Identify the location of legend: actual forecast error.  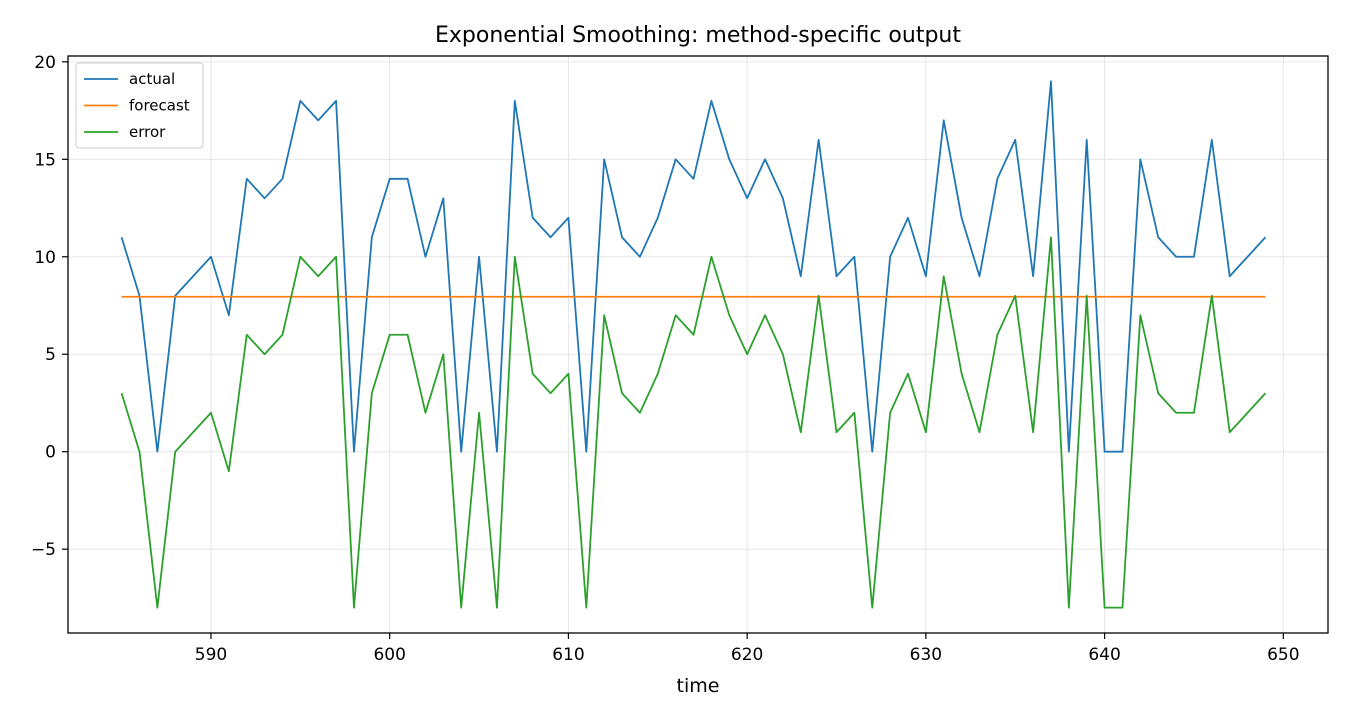
(139, 105).